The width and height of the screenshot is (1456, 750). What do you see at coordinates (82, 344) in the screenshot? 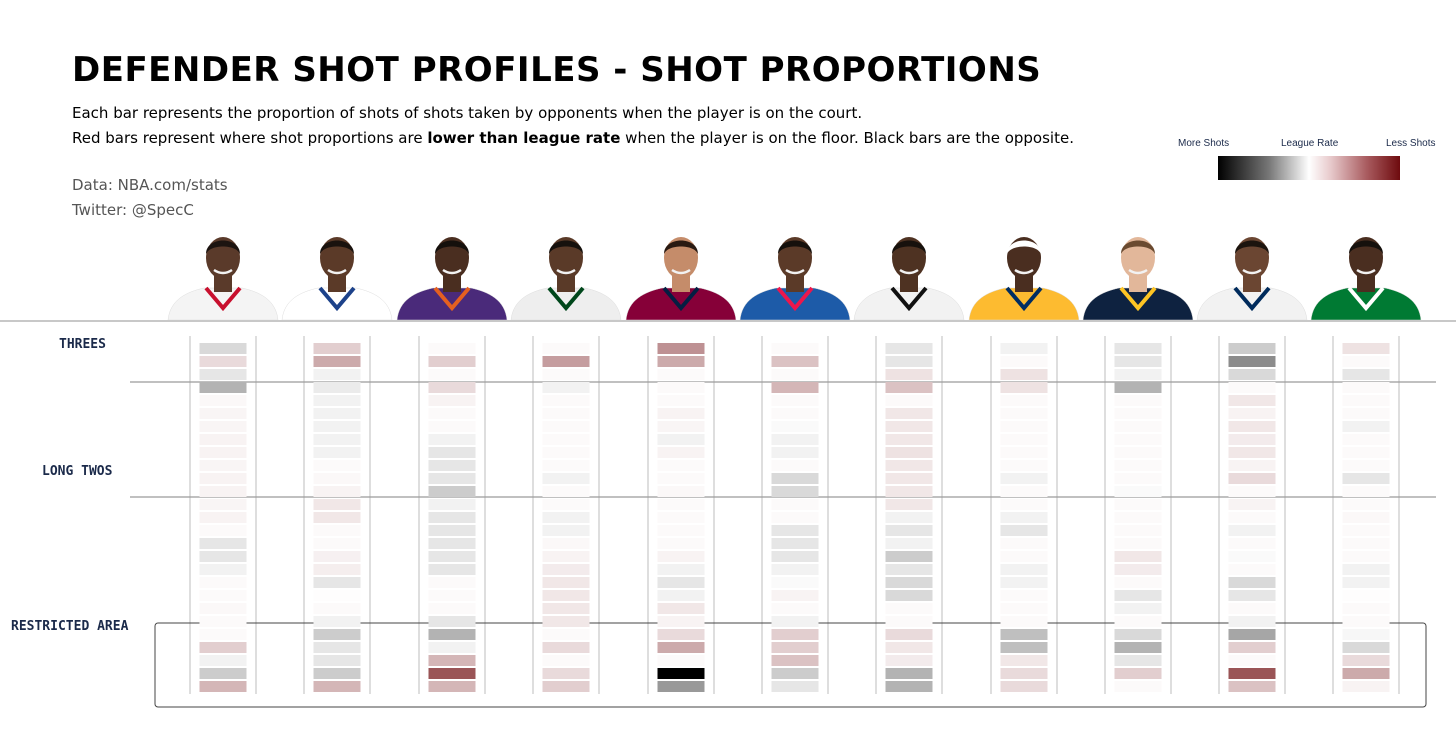
I see `row-label-threes: THREES` at bounding box center [82, 344].